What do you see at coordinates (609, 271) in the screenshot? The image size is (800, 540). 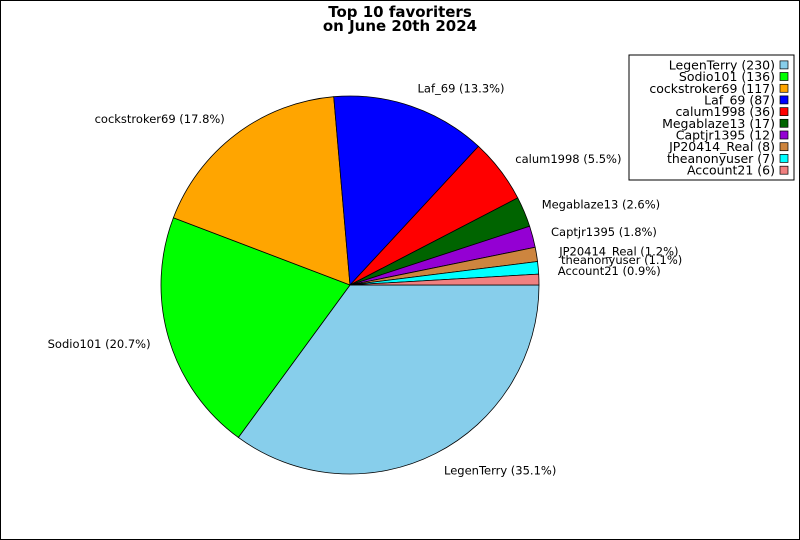 I see `slice-label: Account21 (0.9%)` at bounding box center [609, 271].